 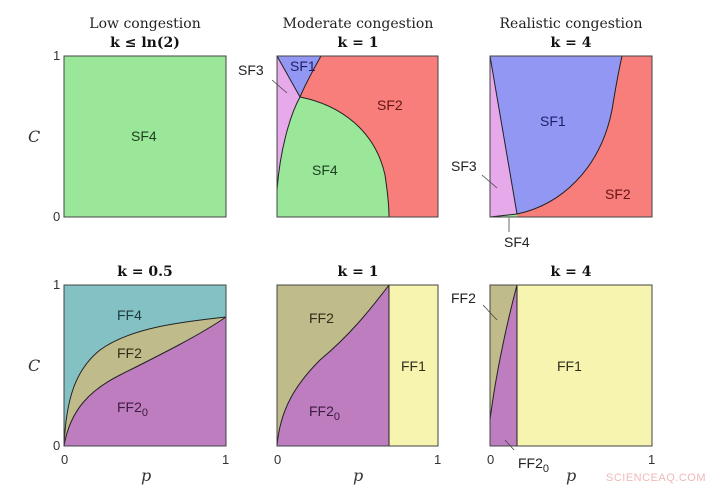 What do you see at coordinates (57, 445) in the screenshot?
I see `ytick-0-bottom: 0` at bounding box center [57, 445].